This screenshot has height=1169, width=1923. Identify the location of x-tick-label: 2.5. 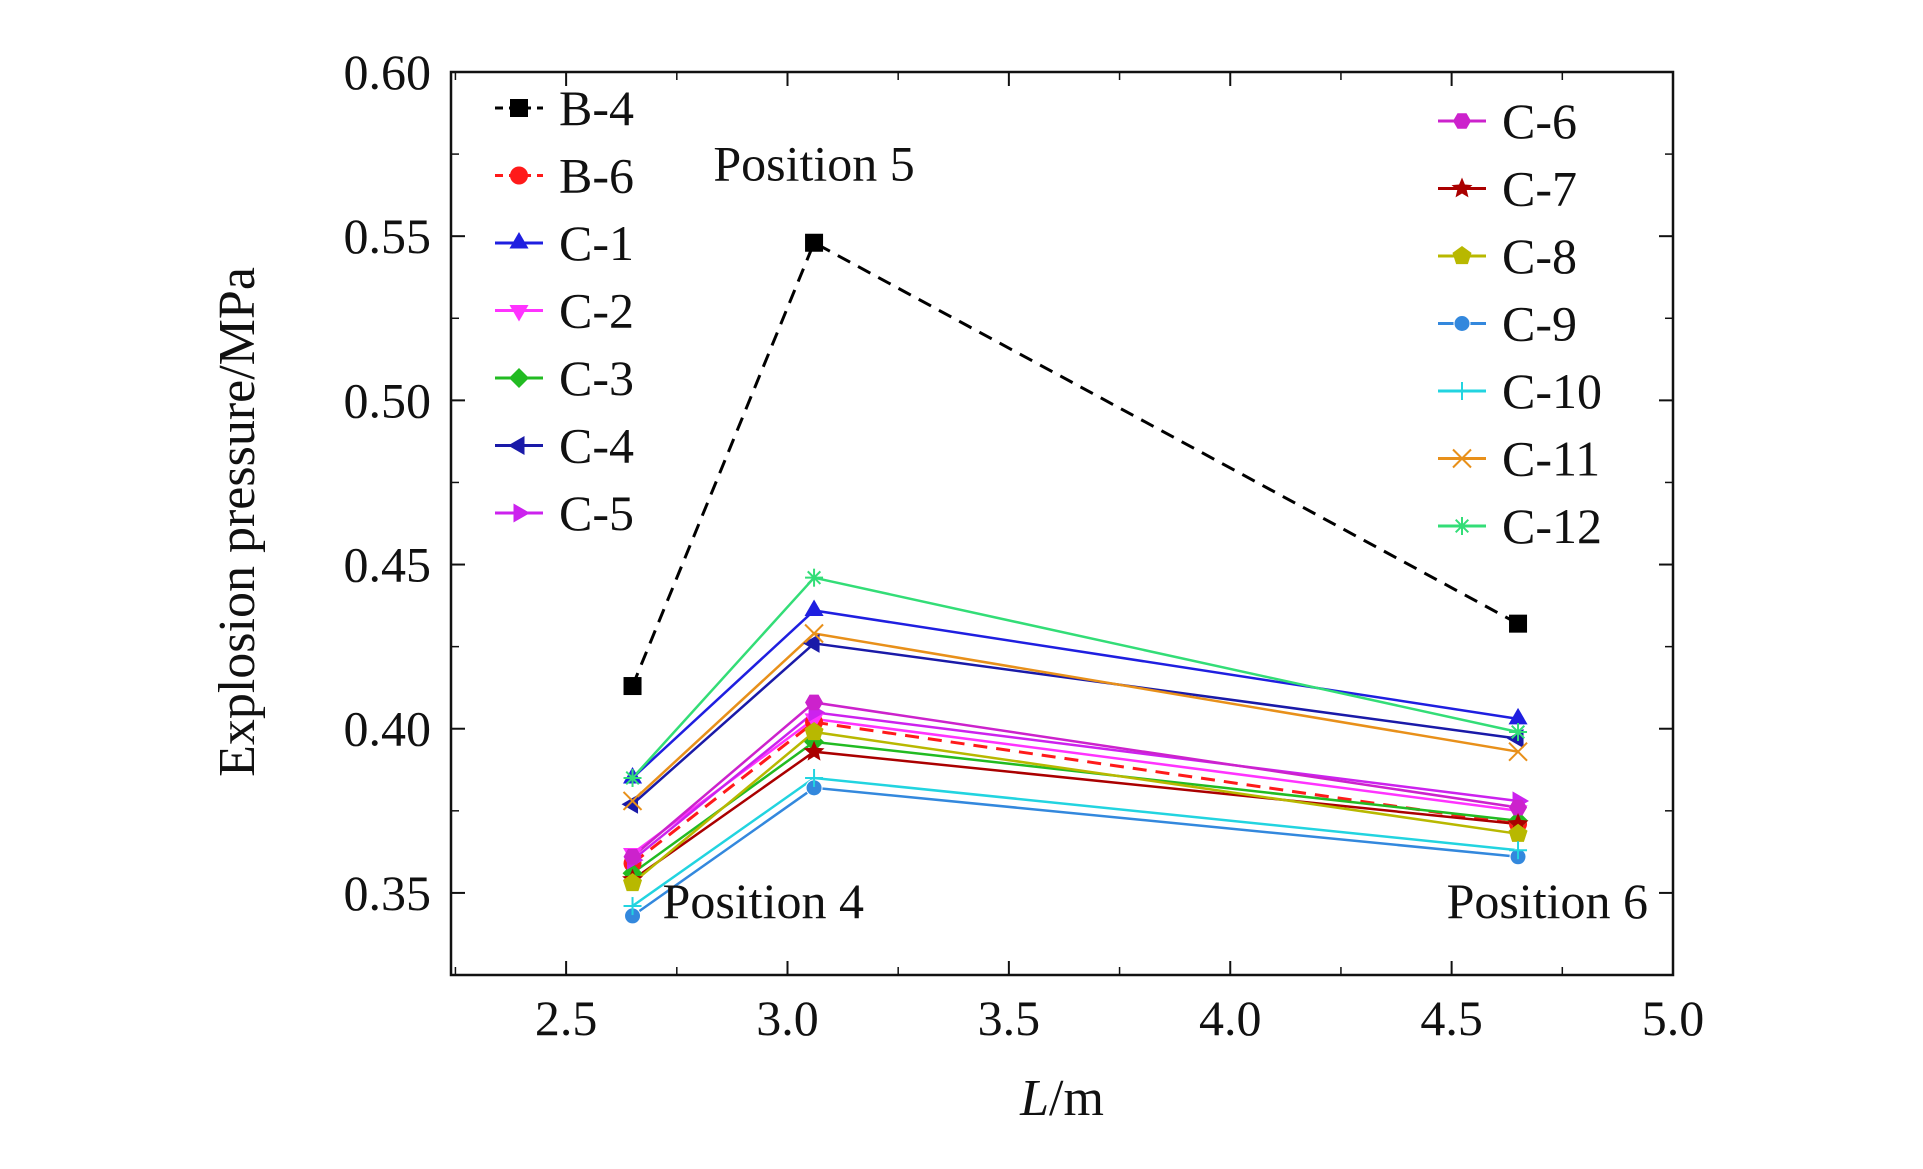
(566, 1018).